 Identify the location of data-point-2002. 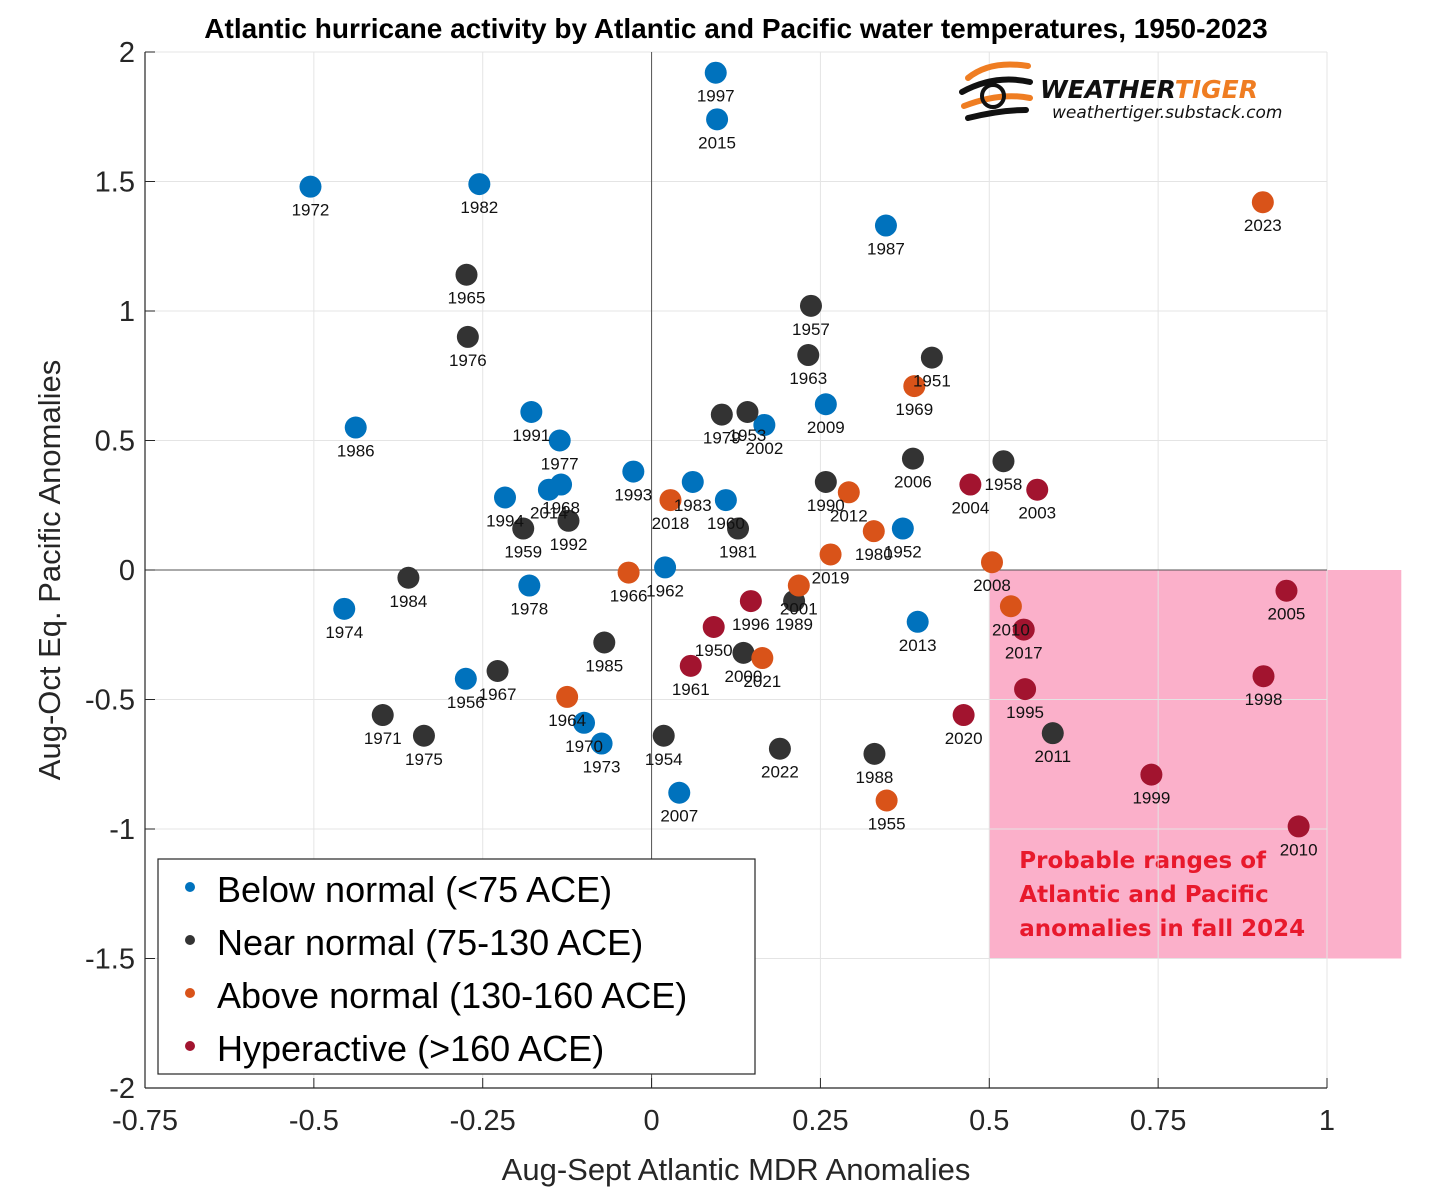
(764, 424).